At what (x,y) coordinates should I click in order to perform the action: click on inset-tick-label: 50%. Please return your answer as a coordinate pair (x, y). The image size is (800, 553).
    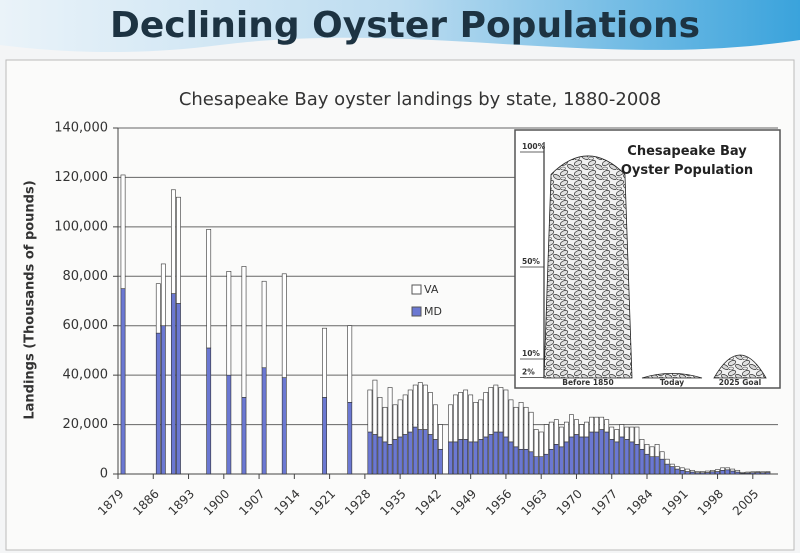
    Looking at the image, I should click on (531, 261).